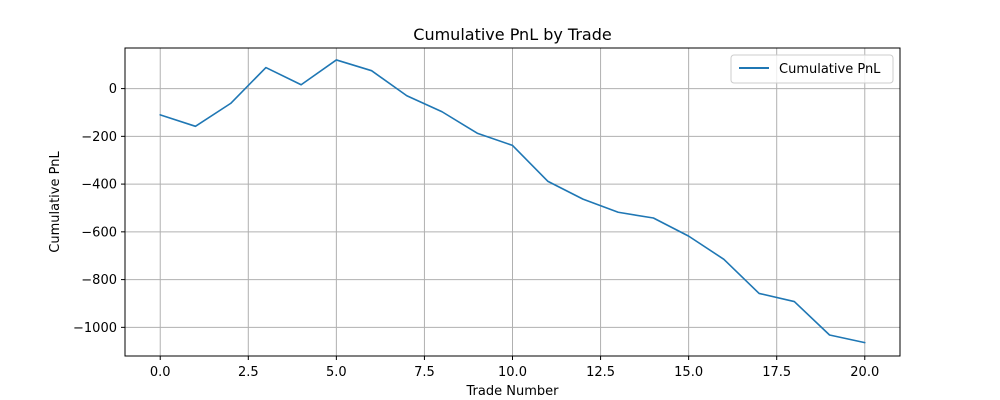 This screenshot has width=1000, height=400. What do you see at coordinates (113, 89) in the screenshot?
I see `y-tick-label: 0` at bounding box center [113, 89].